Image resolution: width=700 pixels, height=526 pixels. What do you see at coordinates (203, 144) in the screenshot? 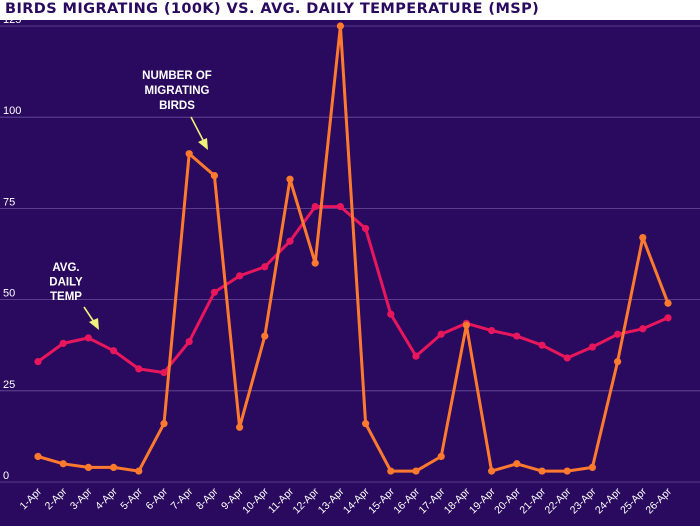
I see `annotation-birds-arrowhead` at bounding box center [203, 144].